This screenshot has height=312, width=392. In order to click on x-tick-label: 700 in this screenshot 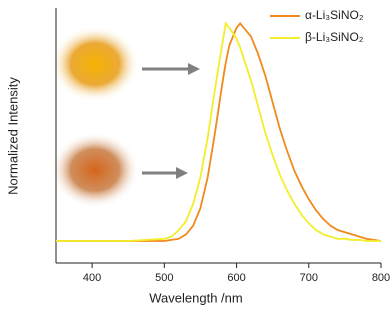, I will do `click(309, 278)`.